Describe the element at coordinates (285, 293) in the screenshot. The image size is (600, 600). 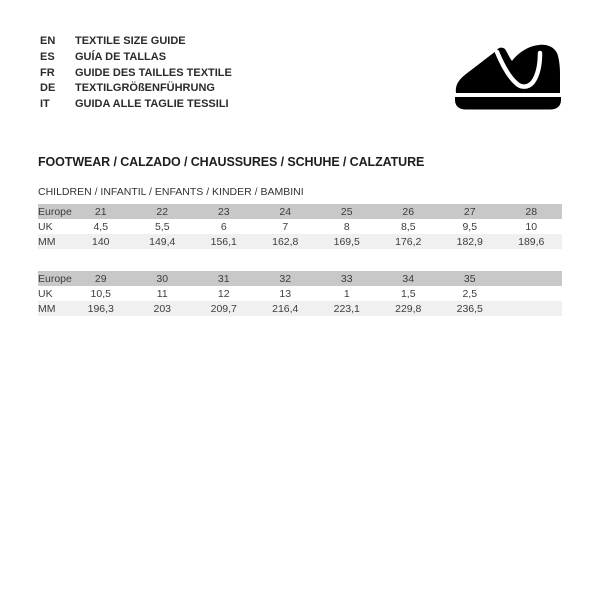
I see `size-cell: 13` at that location.